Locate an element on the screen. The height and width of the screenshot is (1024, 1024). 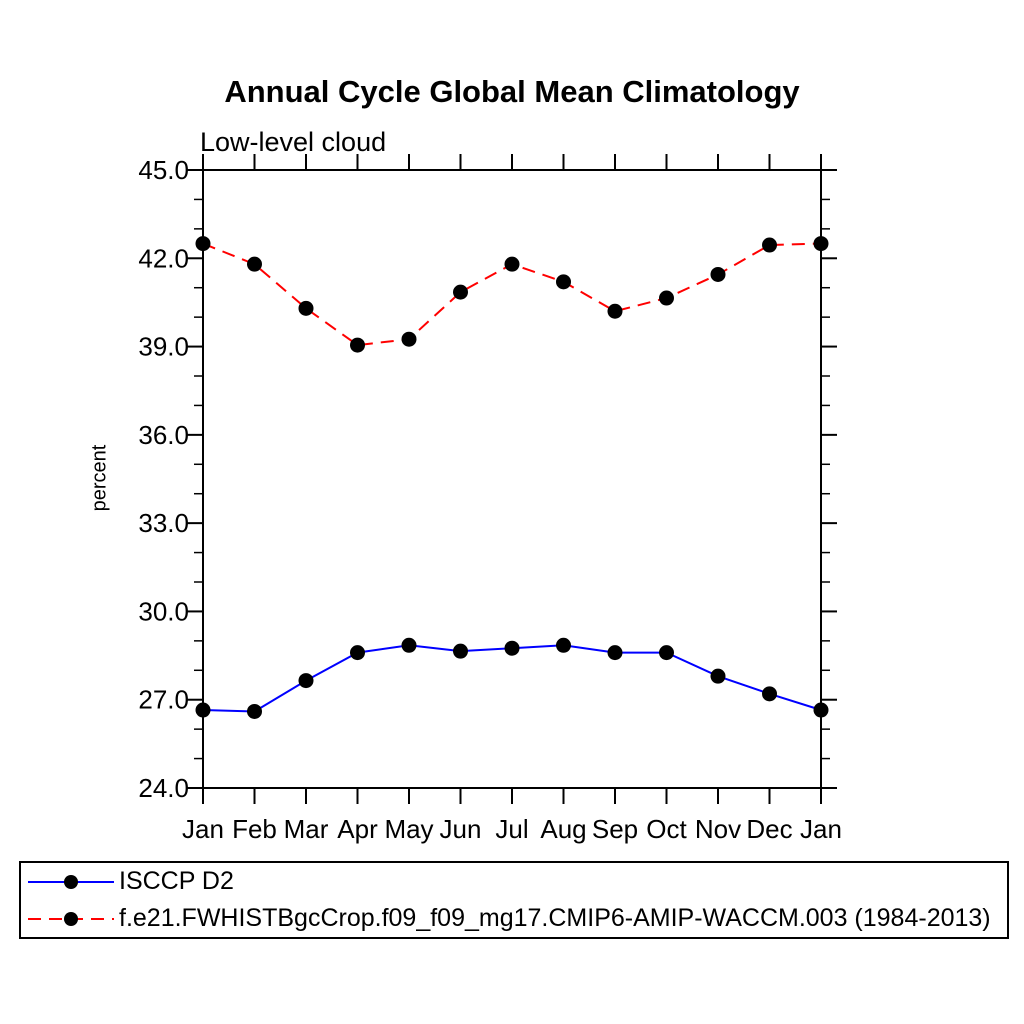
legend-sample-isccp is located at coordinates (71, 881).